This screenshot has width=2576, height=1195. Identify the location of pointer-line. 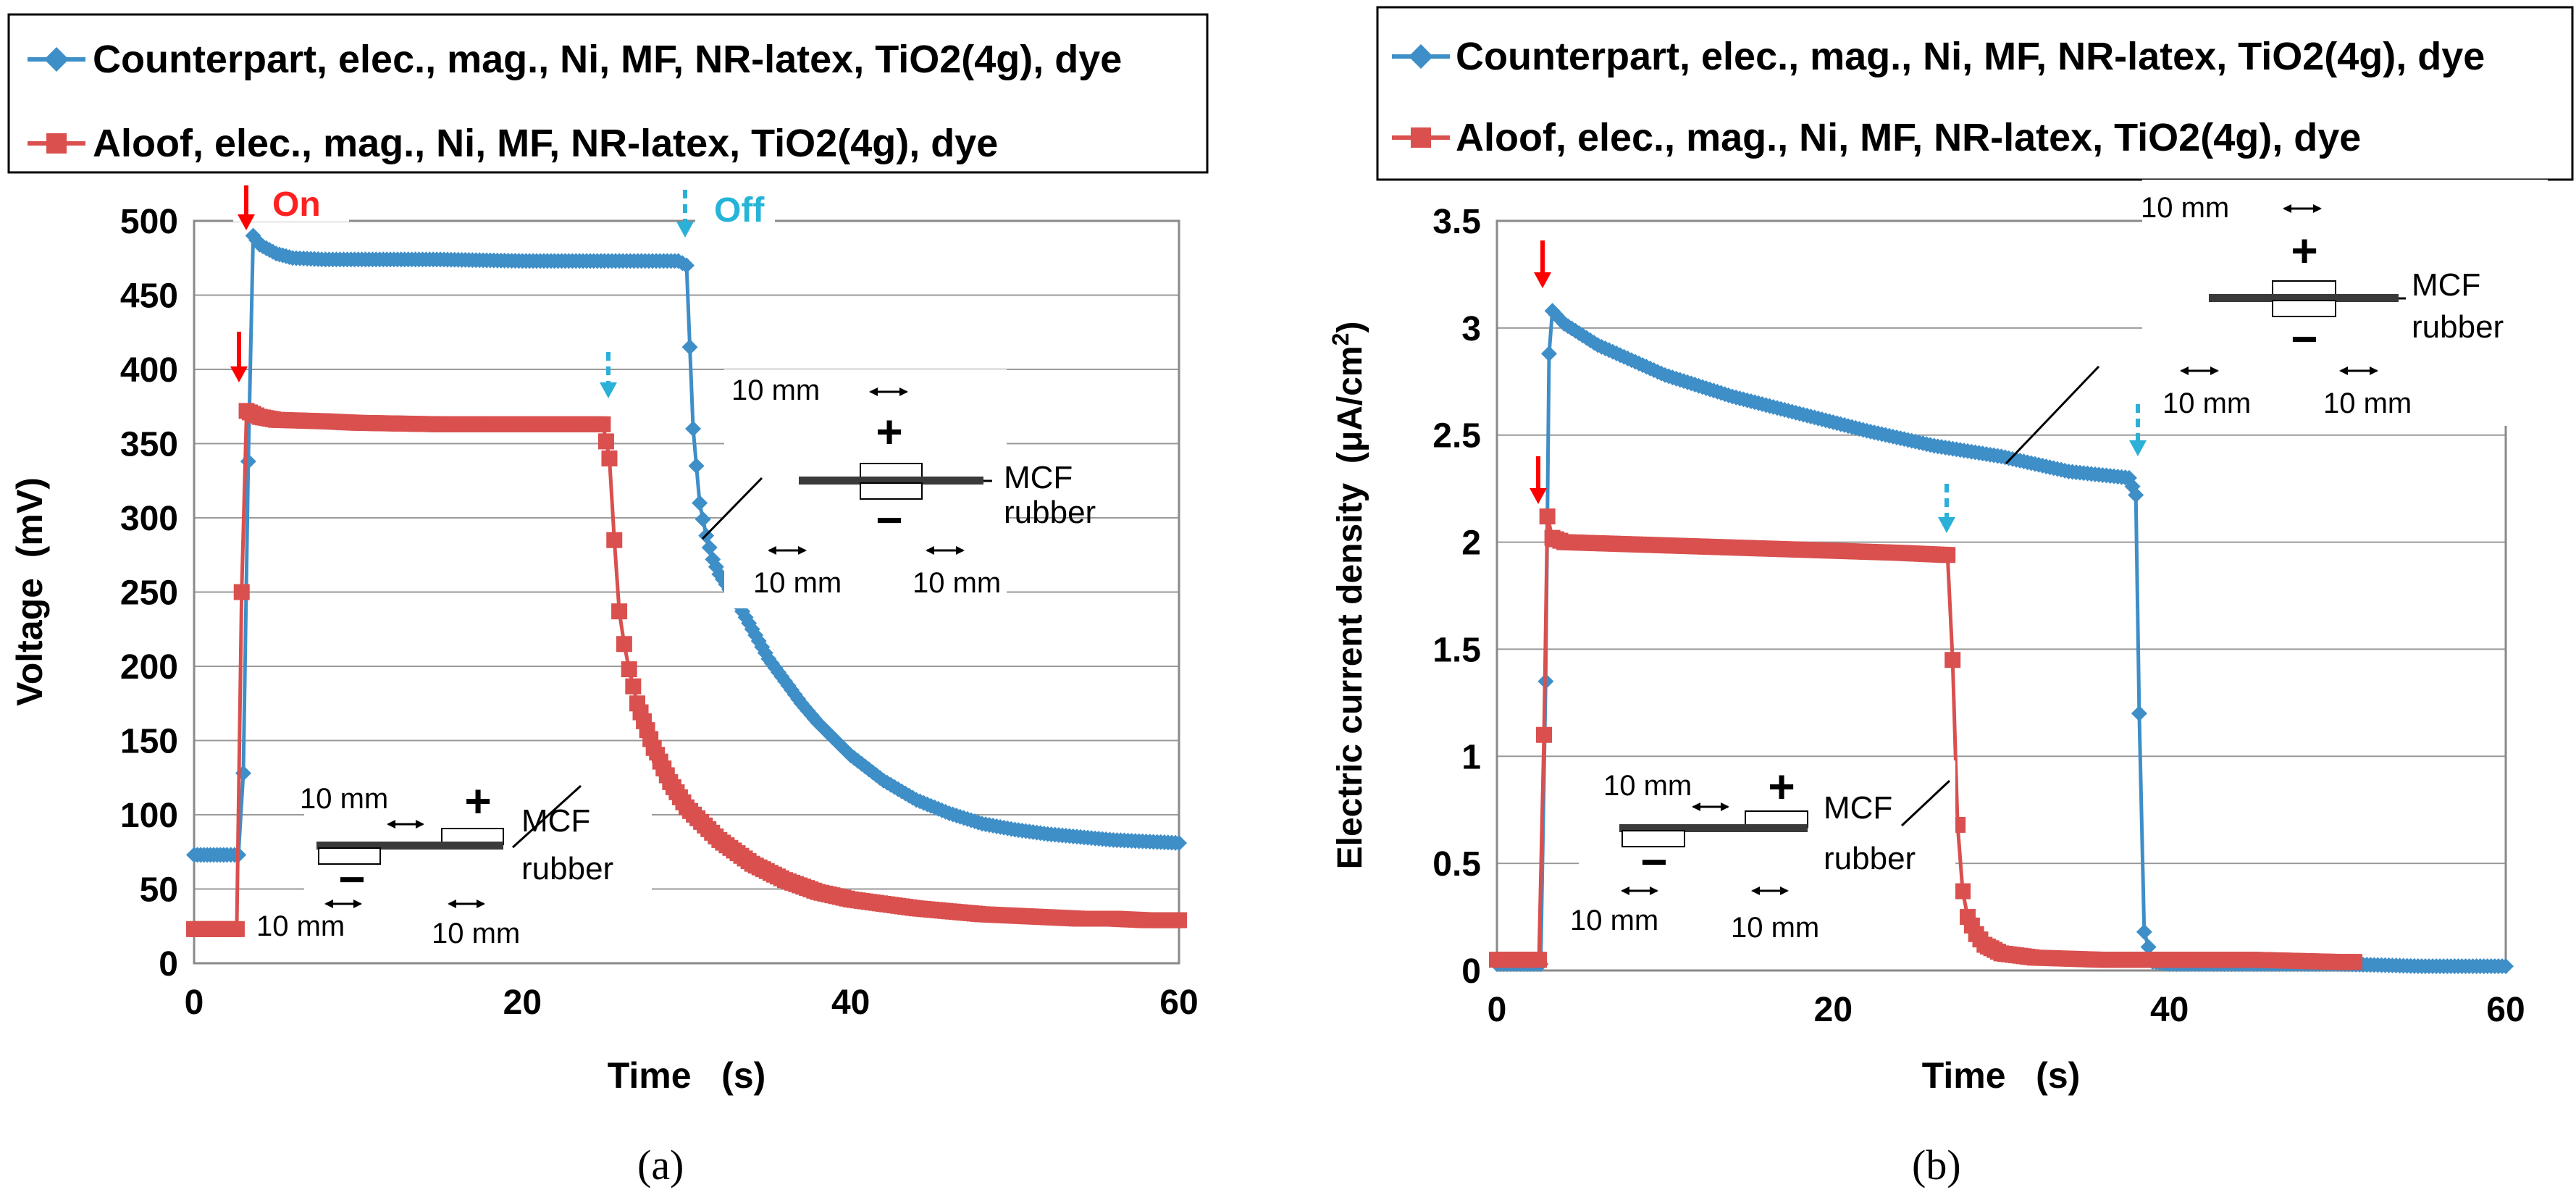
(546, 816).